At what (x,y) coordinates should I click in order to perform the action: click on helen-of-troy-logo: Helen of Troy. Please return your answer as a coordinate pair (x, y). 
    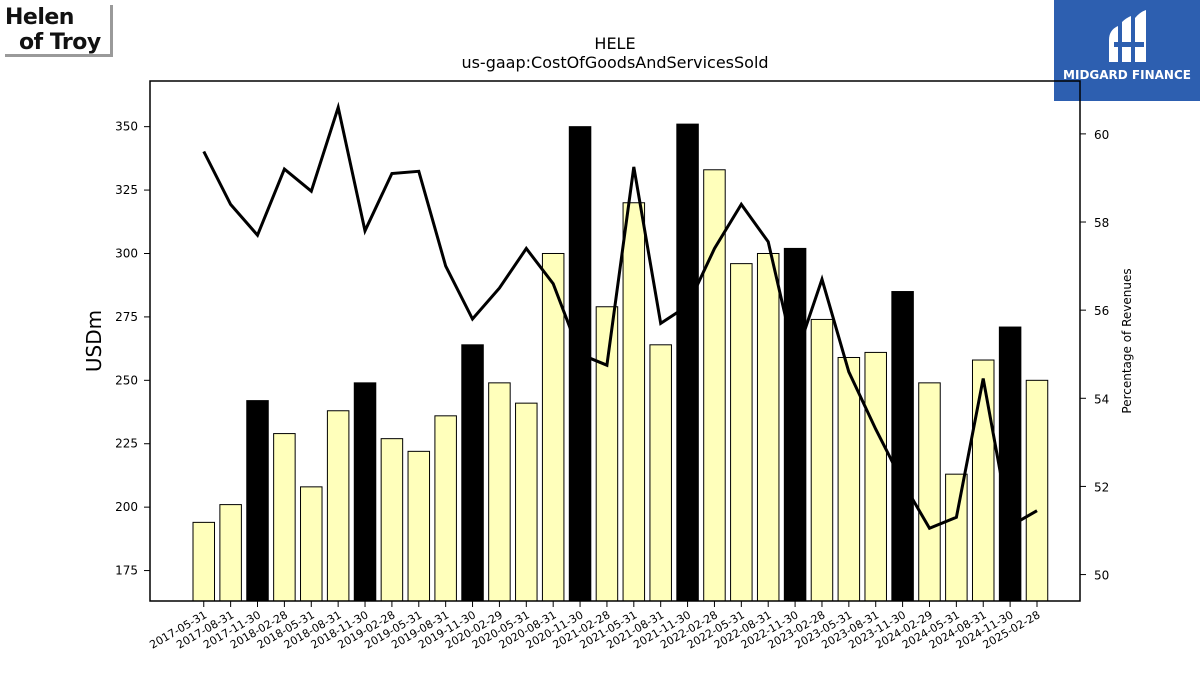
    Looking at the image, I should click on (59, 31).